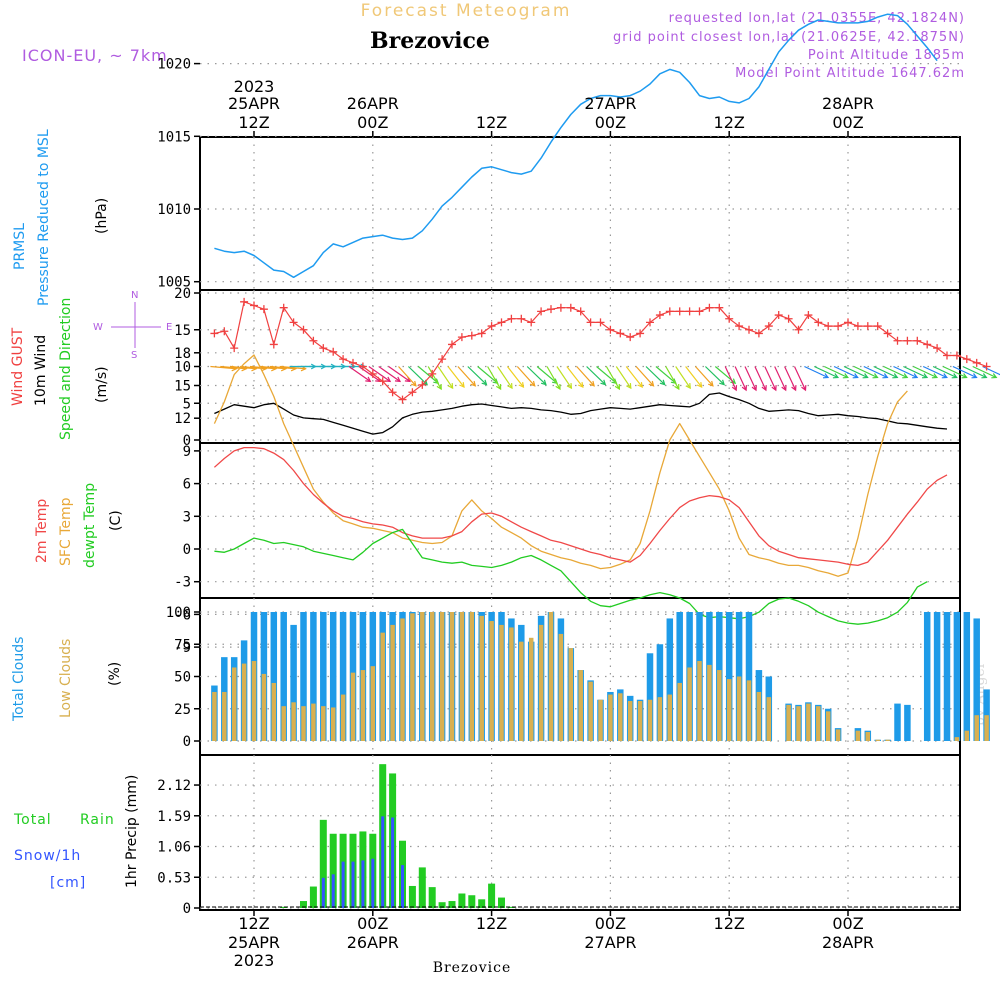 The image size is (1000, 1000). I want to click on top-year-label: 2023, so click(254, 86).